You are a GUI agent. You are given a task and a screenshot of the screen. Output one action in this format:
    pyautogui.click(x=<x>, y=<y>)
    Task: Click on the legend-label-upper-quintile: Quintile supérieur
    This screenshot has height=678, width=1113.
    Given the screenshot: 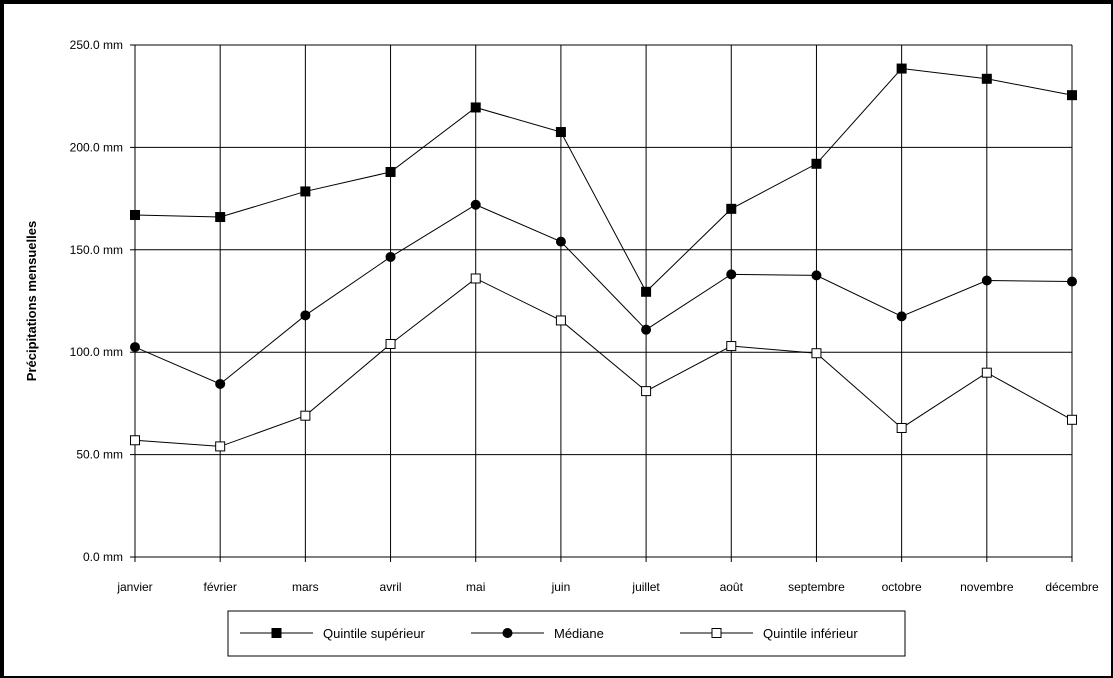 What is the action you would take?
    pyautogui.click(x=374, y=633)
    